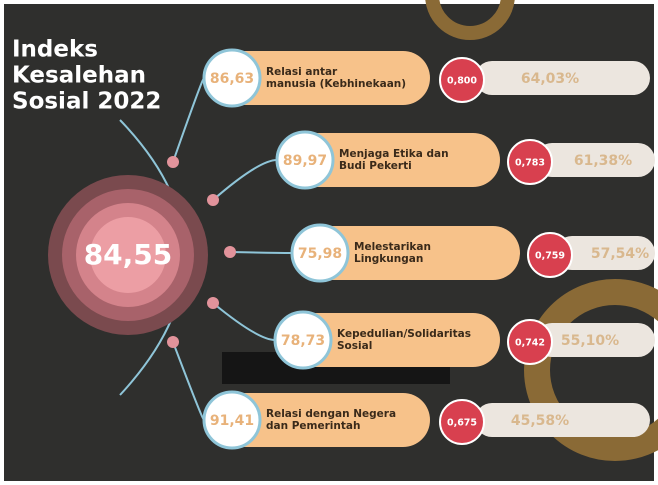 The height and width of the screenshot is (485, 658). What do you see at coordinates (620, 254) in the screenshot?
I see `percent: 57,54%` at bounding box center [620, 254].